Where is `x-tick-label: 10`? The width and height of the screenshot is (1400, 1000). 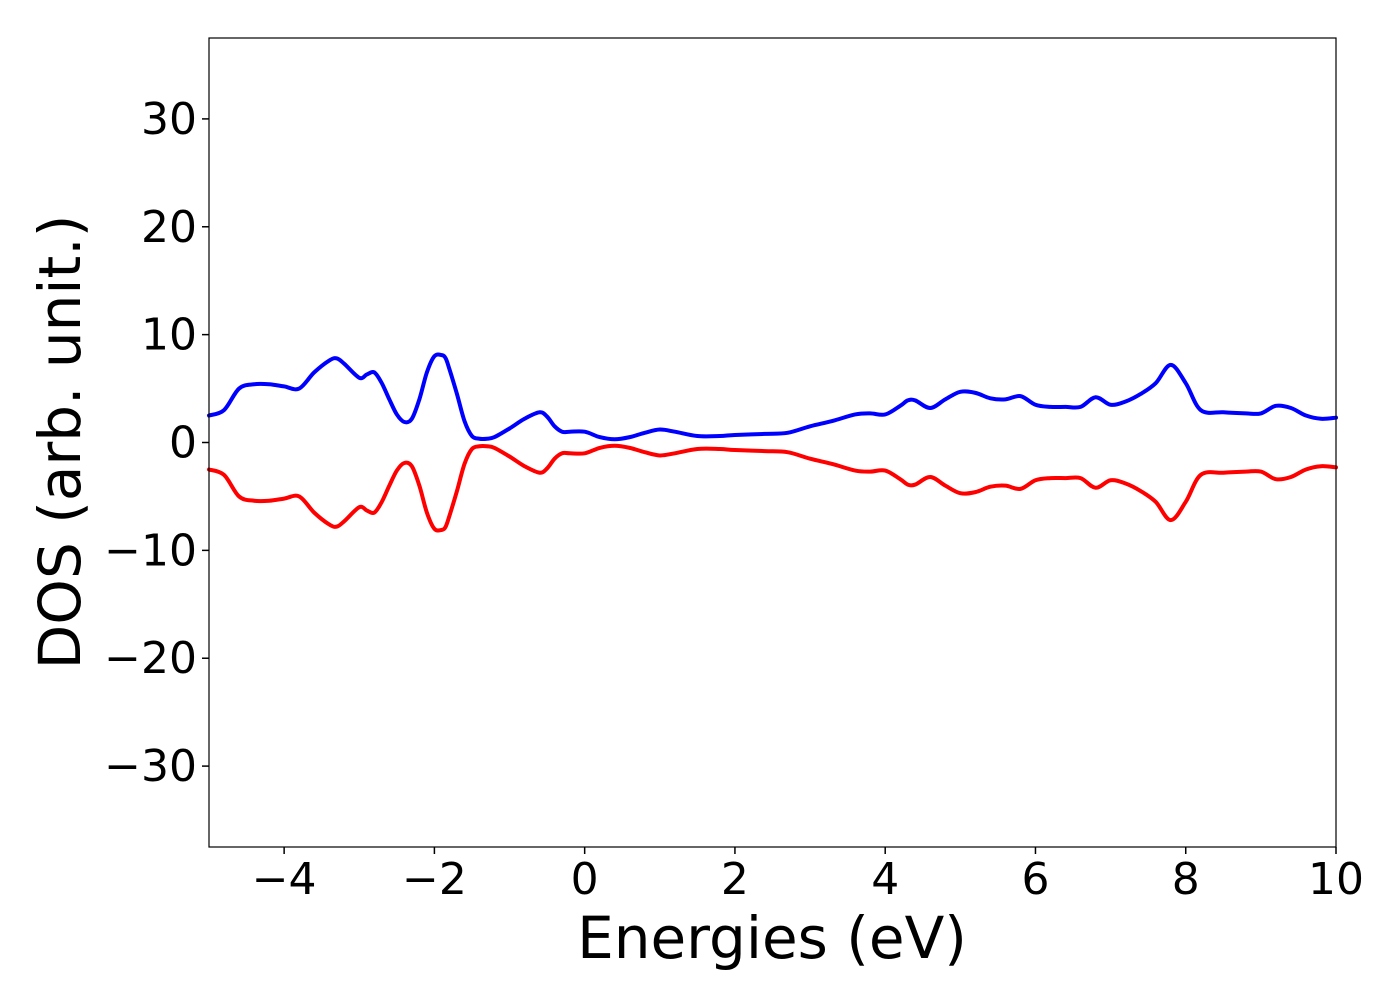
x-tick-label: 10 is located at coordinates (1336, 879).